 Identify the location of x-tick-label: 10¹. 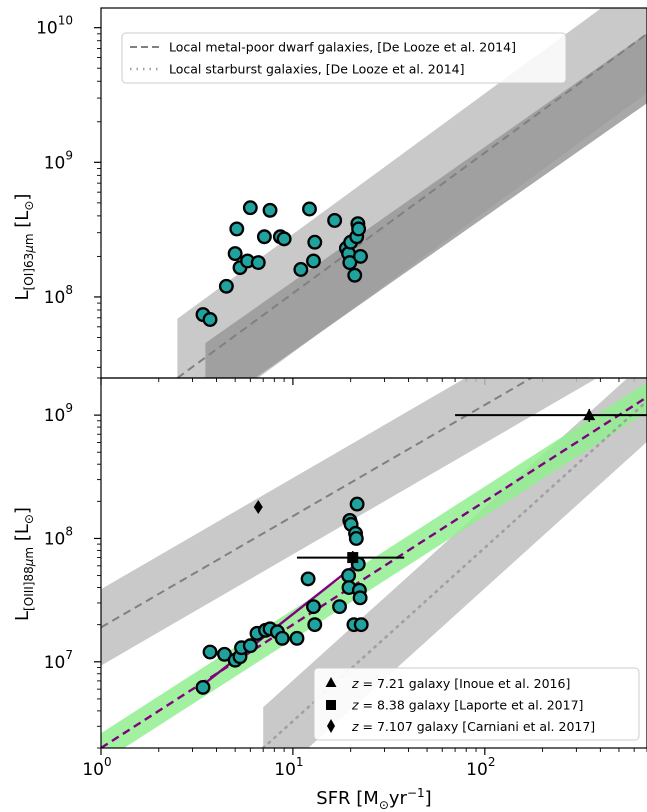
(288, 767).